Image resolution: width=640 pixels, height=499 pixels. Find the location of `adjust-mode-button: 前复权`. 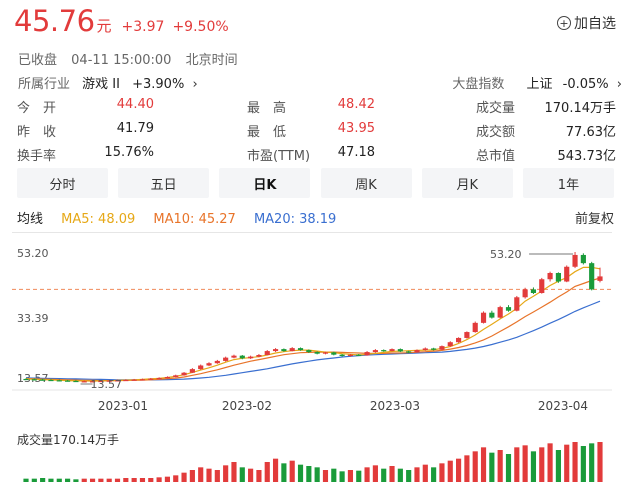

adjust-mode-button: 前复权 is located at coordinates (594, 219).